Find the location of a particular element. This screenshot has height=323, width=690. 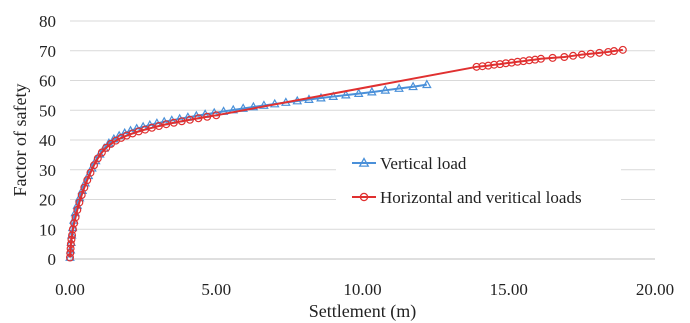

legend-background is located at coordinates (478, 181).